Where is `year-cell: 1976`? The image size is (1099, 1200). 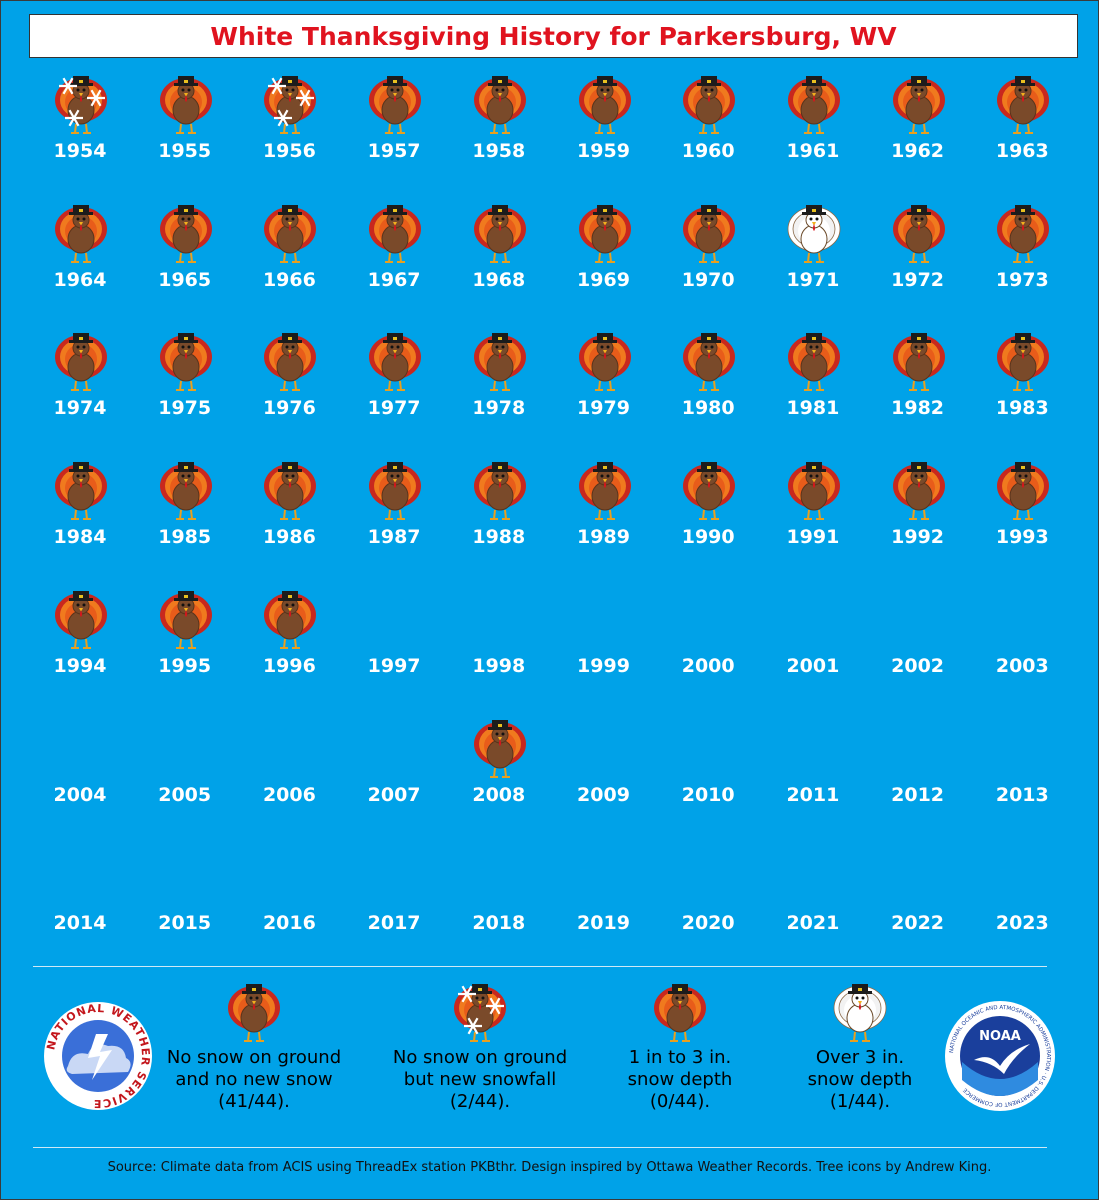 year-cell: 1976 is located at coordinates (289, 391).